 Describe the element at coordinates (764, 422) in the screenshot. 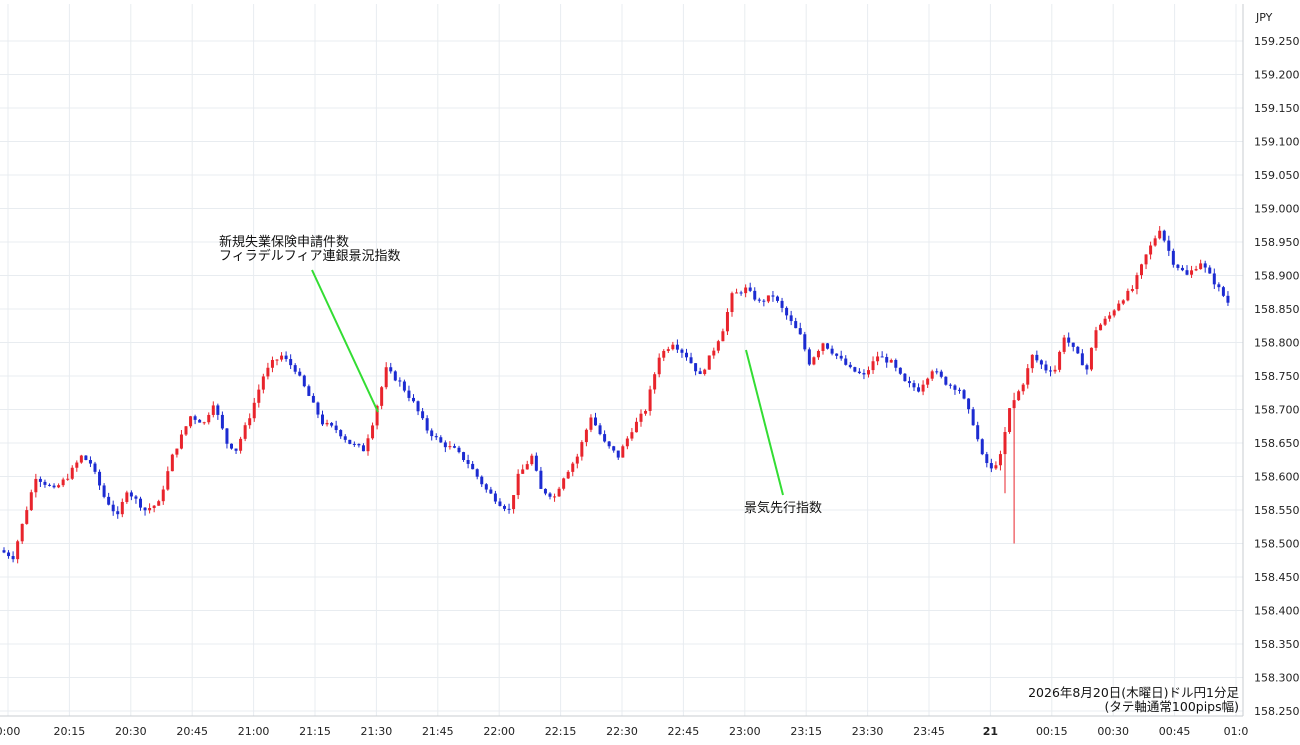

I see `annotation-pointer-line` at that location.